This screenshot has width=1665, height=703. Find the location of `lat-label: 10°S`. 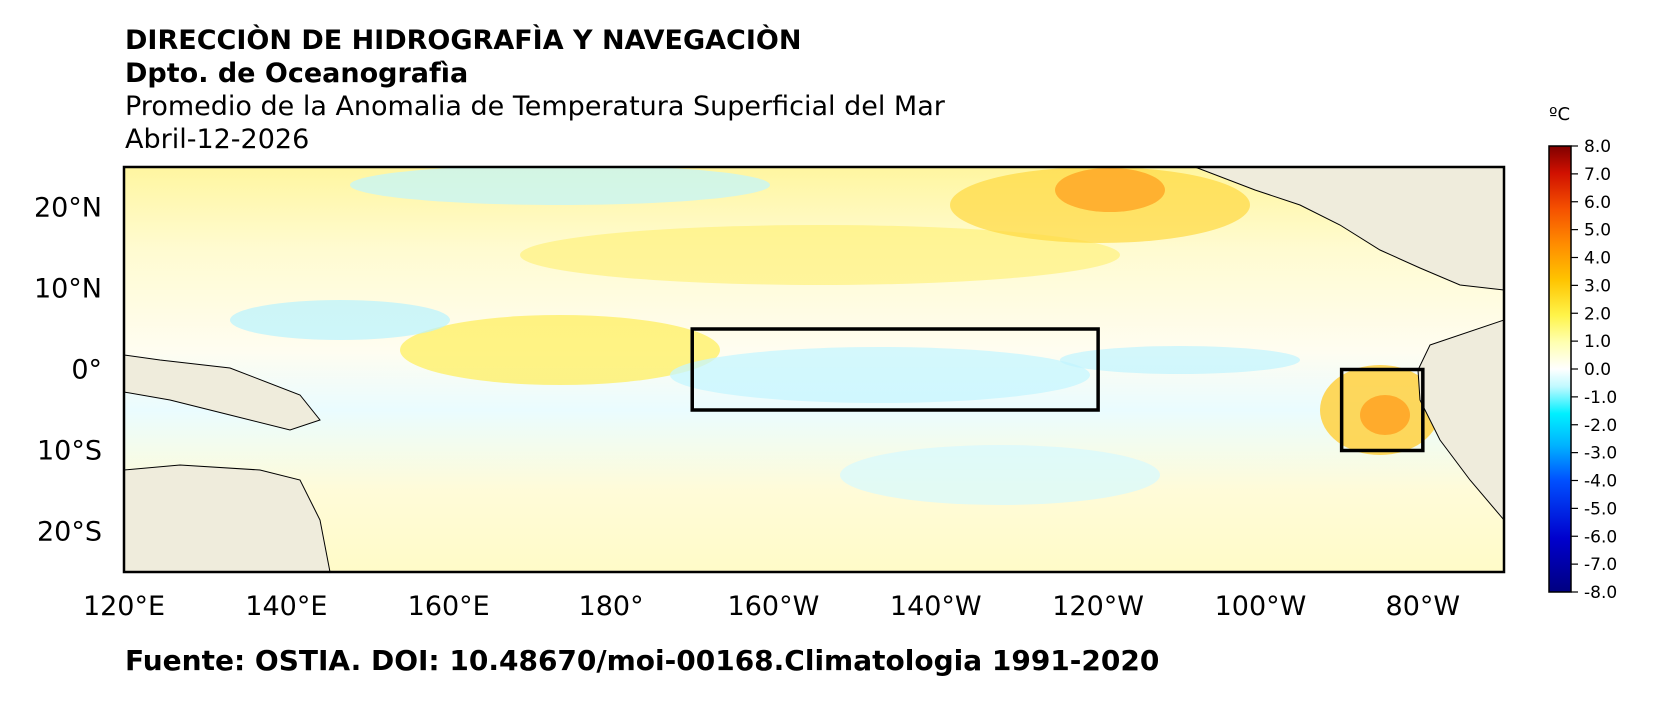

lat-label: 10°S is located at coordinates (69, 451).